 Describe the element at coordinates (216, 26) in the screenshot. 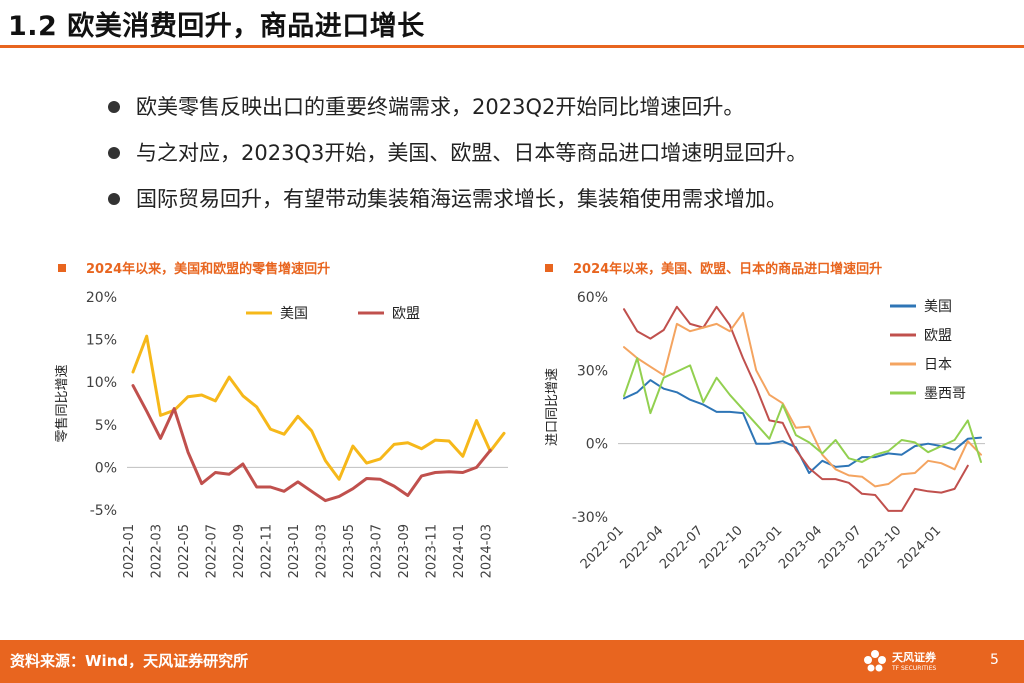

I see `page-title: 1.2 欧美消费回升，商品进口增长` at that location.